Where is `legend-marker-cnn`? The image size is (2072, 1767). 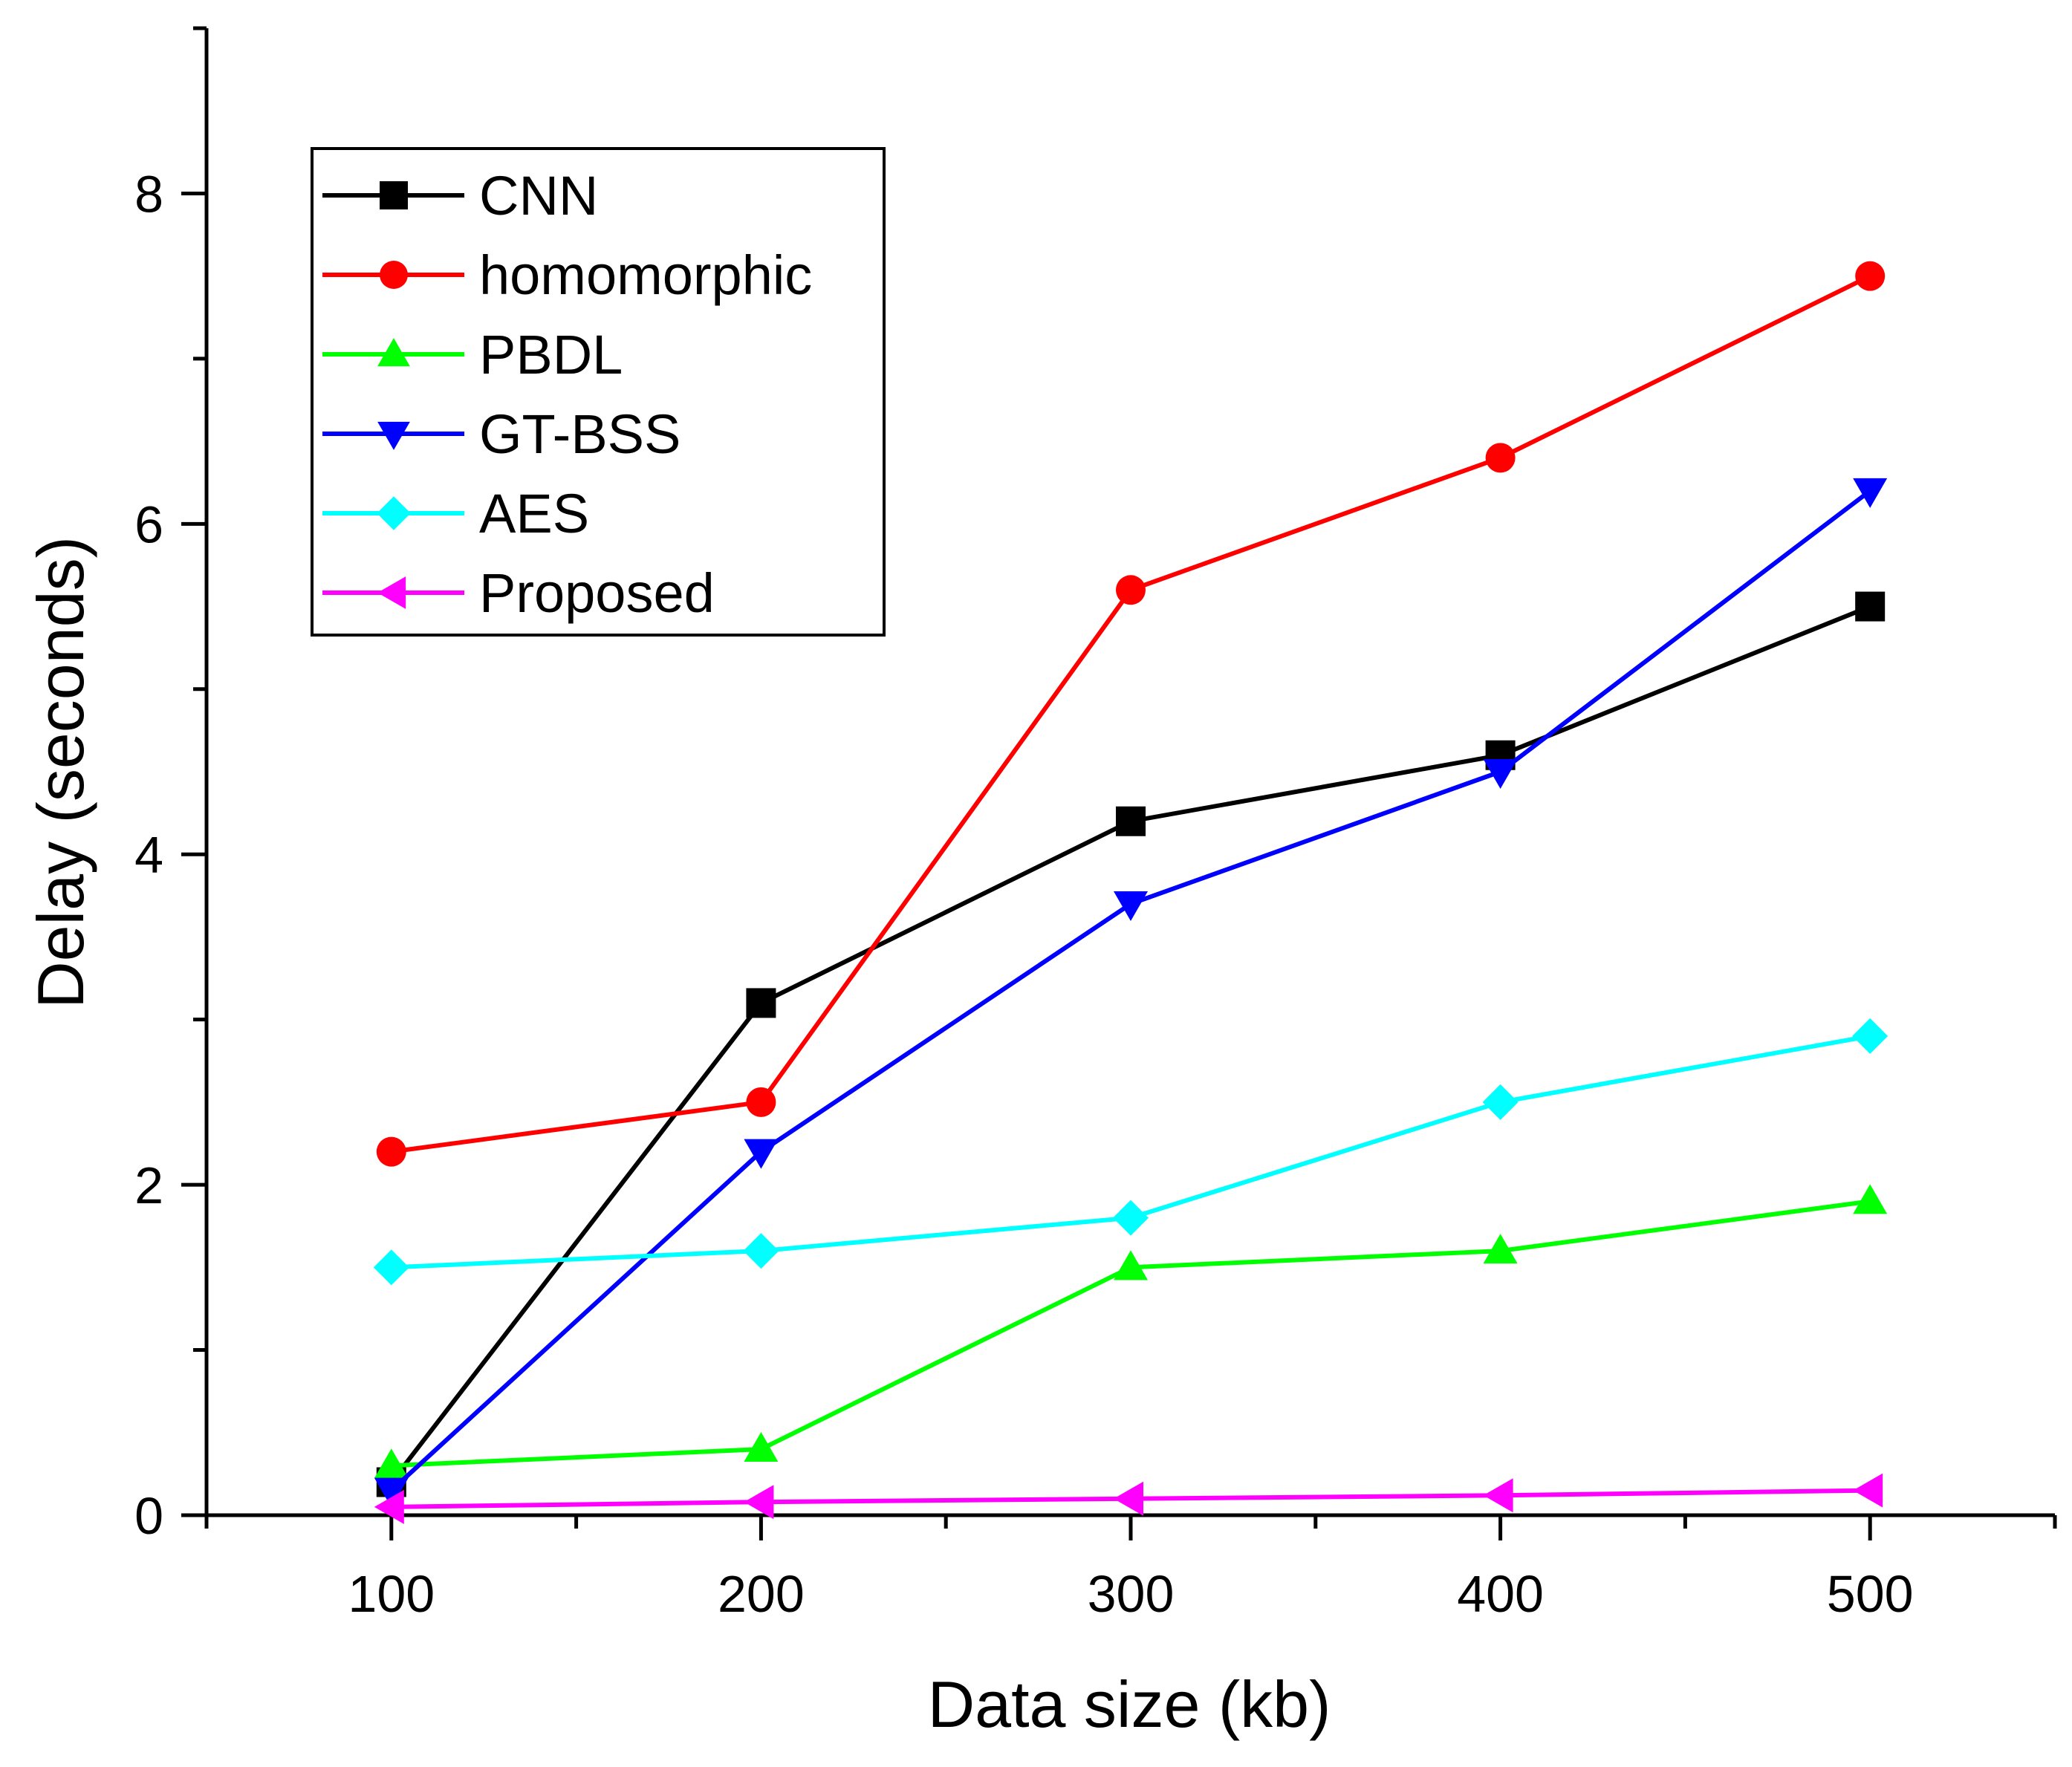
legend-marker-cnn is located at coordinates (394, 195).